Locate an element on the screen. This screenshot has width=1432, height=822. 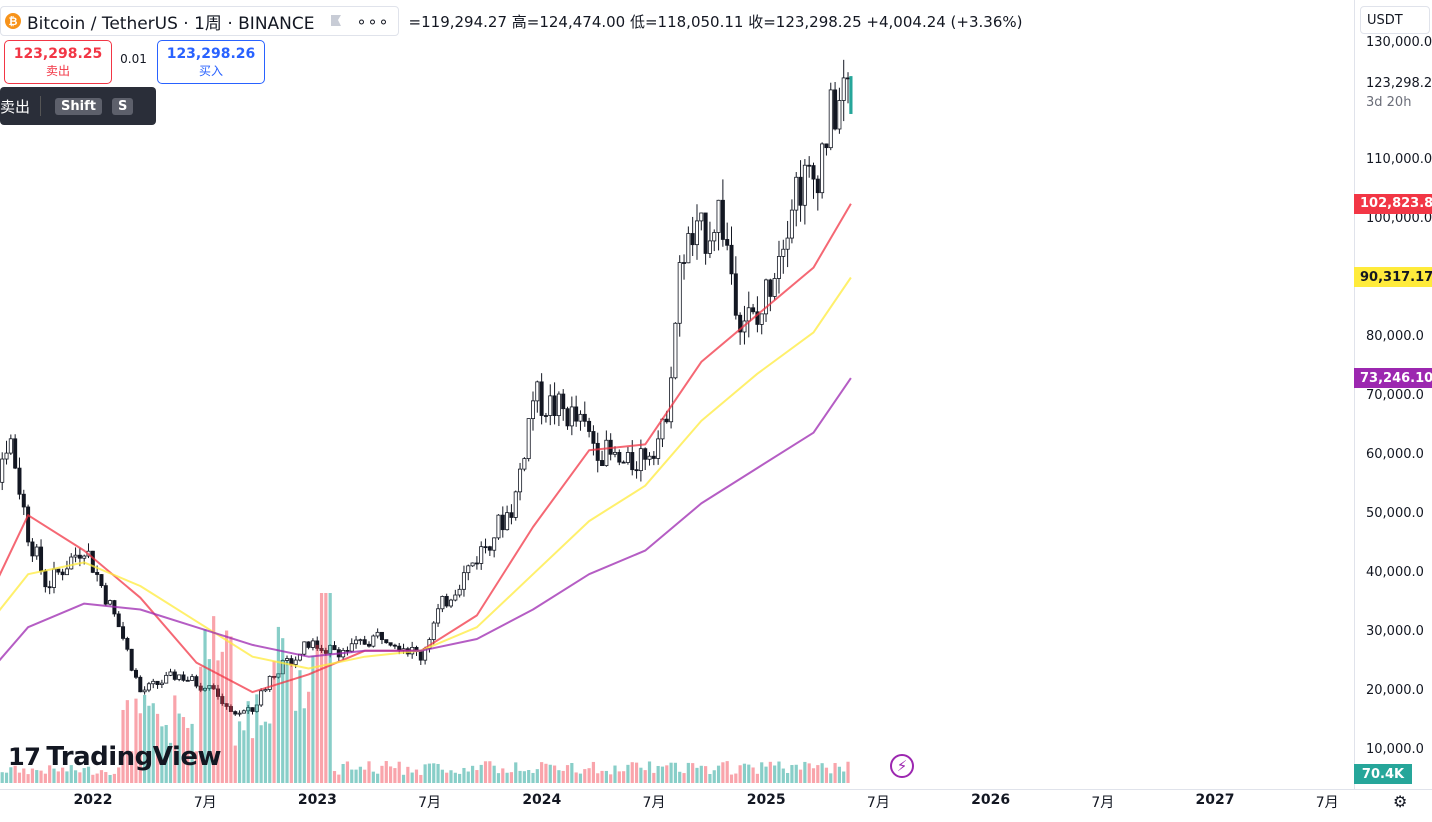
flag-icon is located at coordinates (336, 21).